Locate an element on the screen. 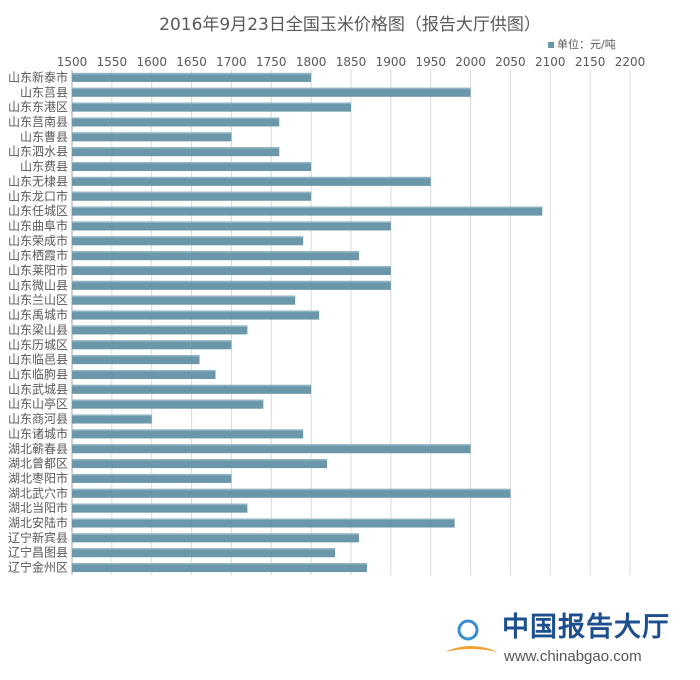  category-label: 山东泗水县 is located at coordinates (38, 152).